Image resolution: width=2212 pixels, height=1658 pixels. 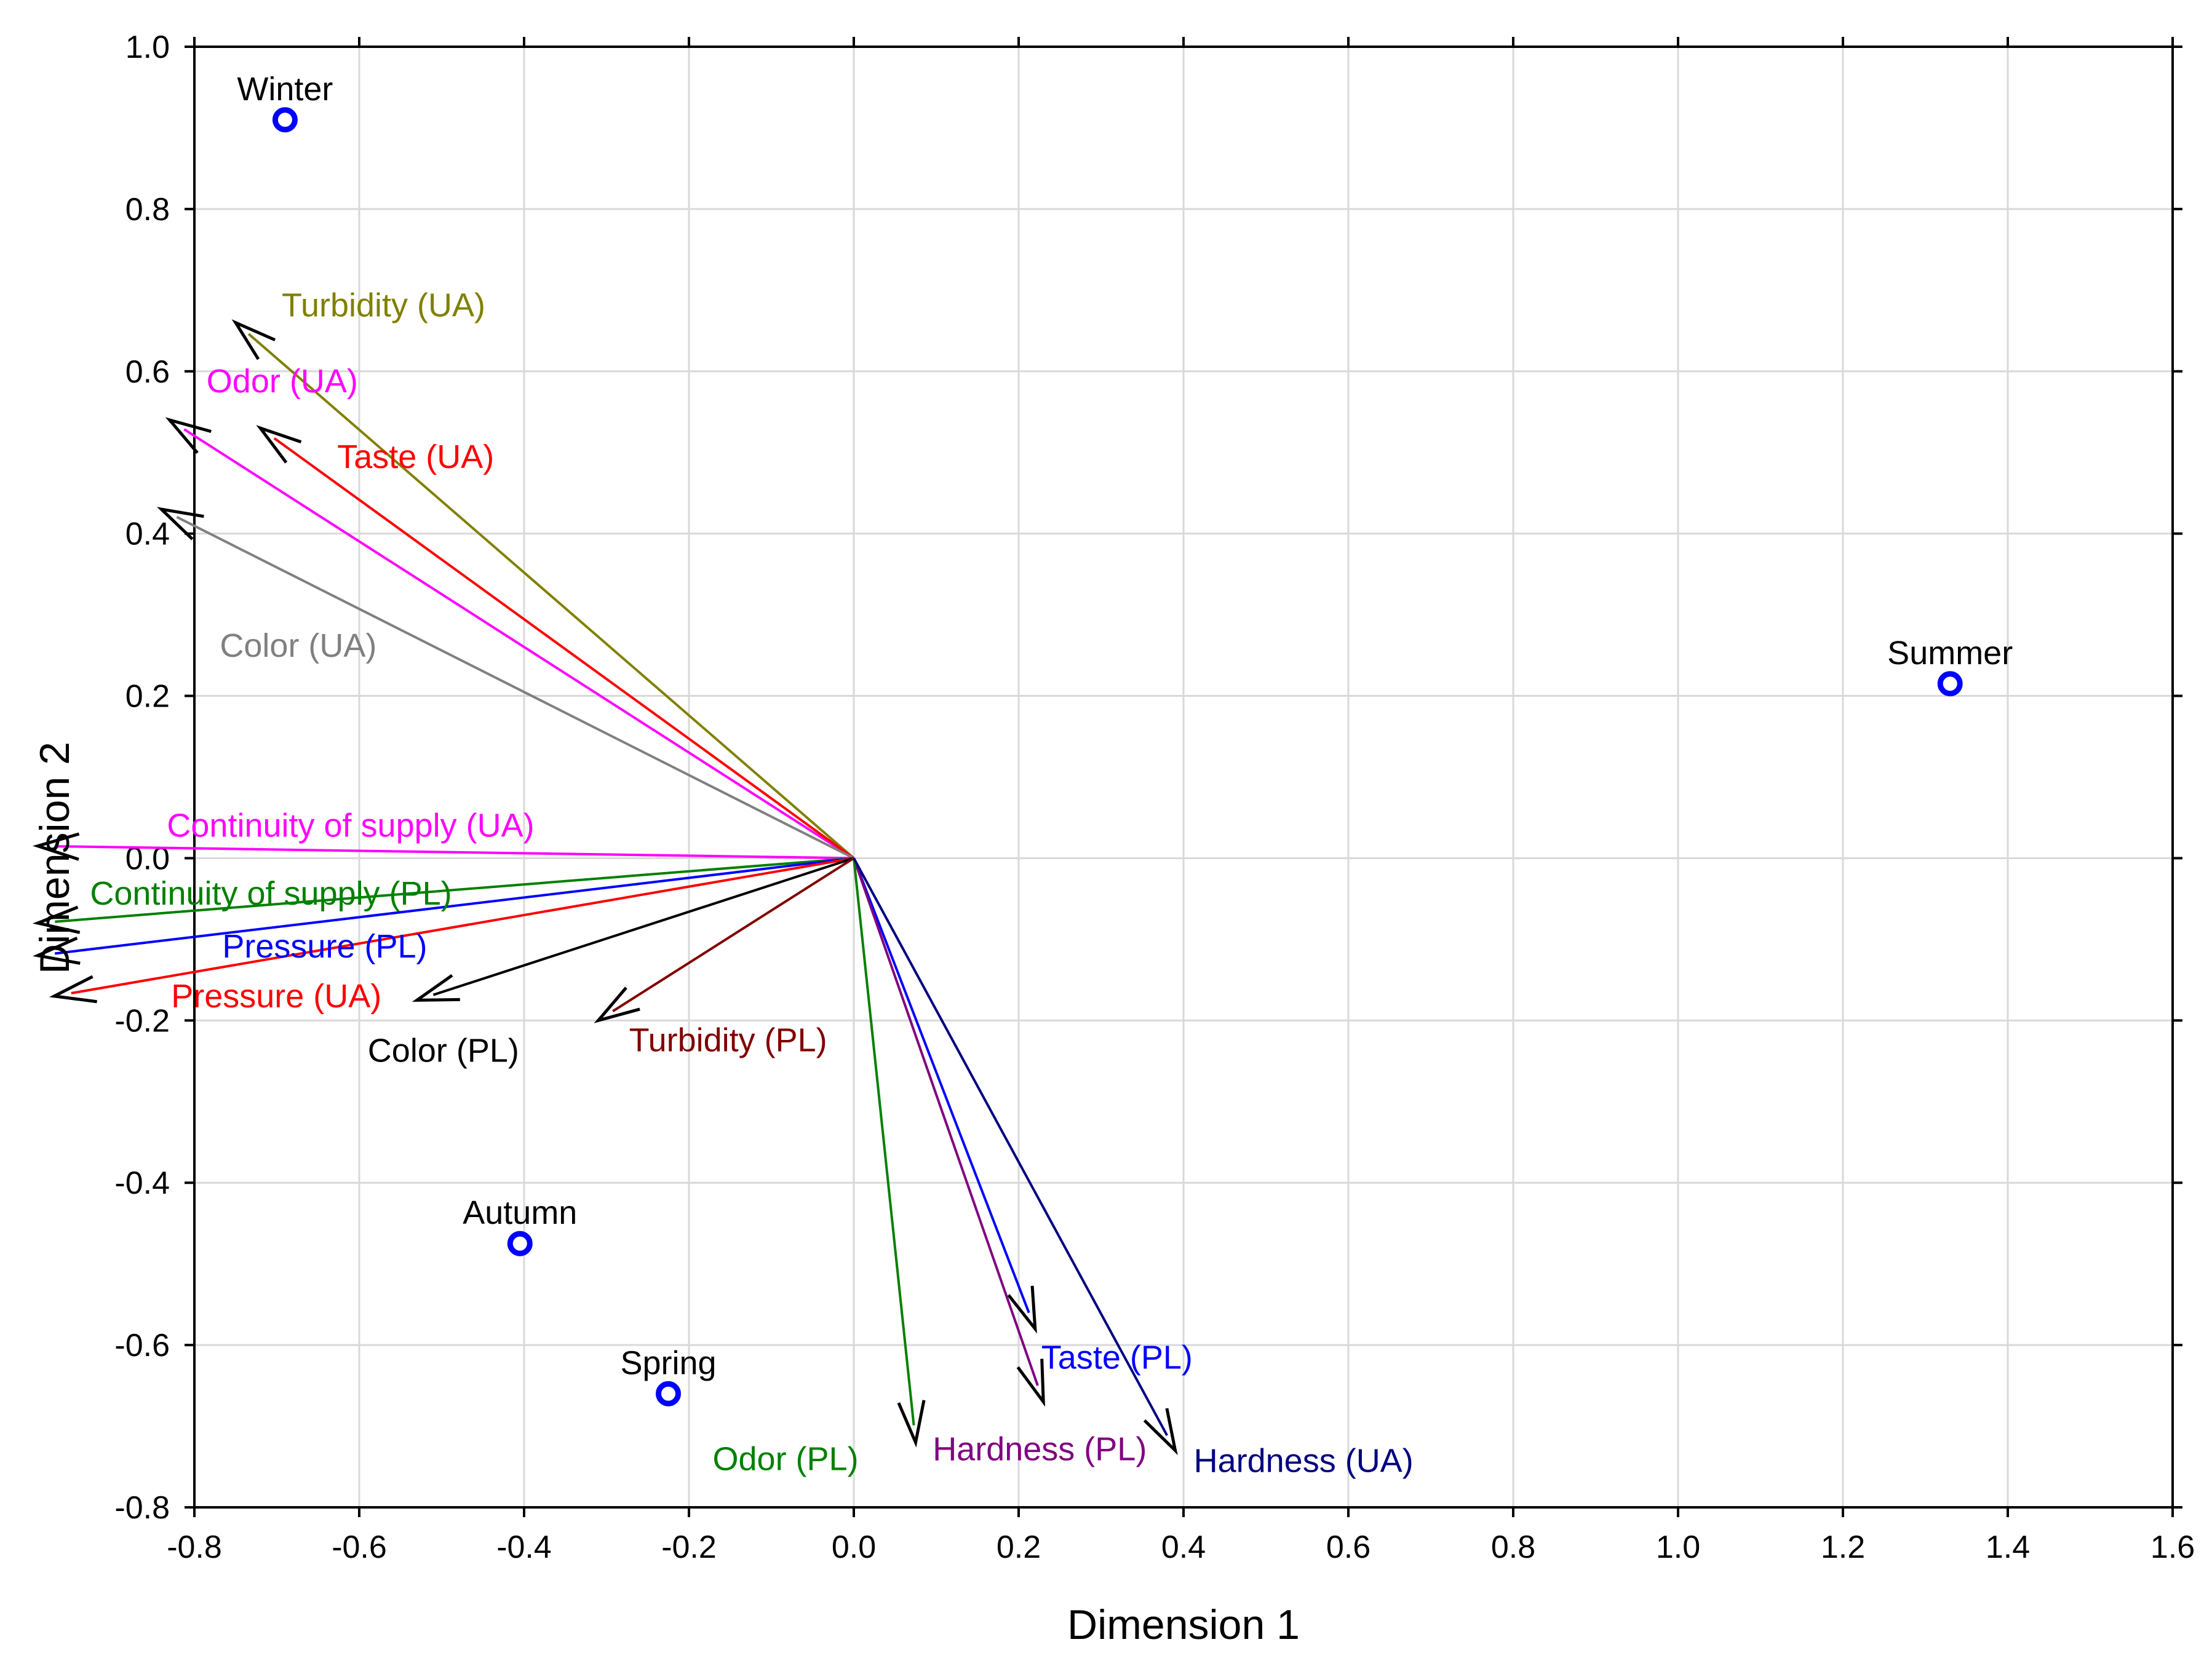 I want to click on x-tick-label: -0.6, so click(x=359, y=1547).